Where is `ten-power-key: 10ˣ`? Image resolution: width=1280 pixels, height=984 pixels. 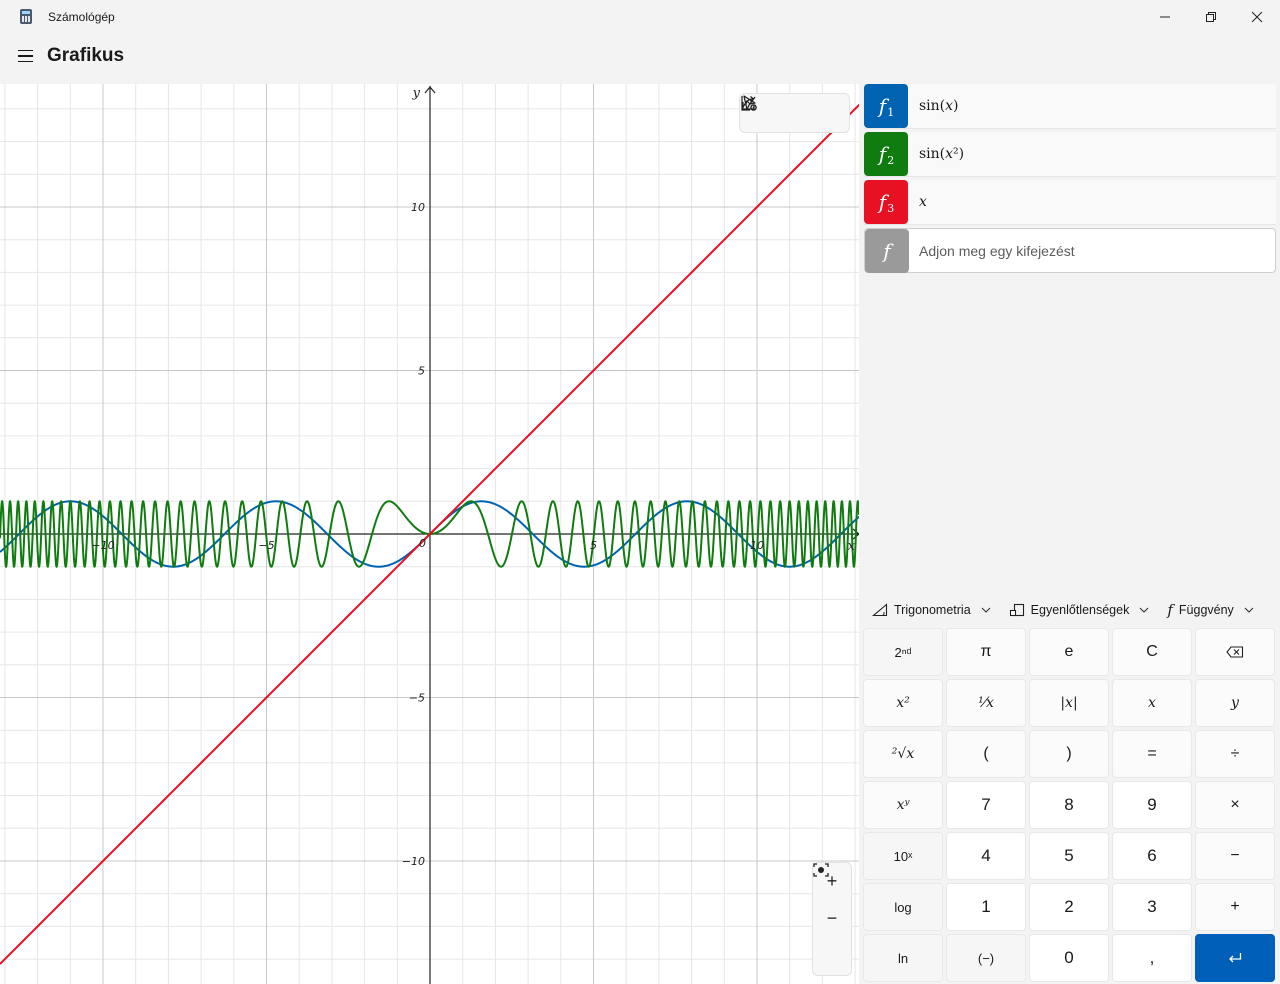
ten-power-key: 10ˣ is located at coordinates (903, 856).